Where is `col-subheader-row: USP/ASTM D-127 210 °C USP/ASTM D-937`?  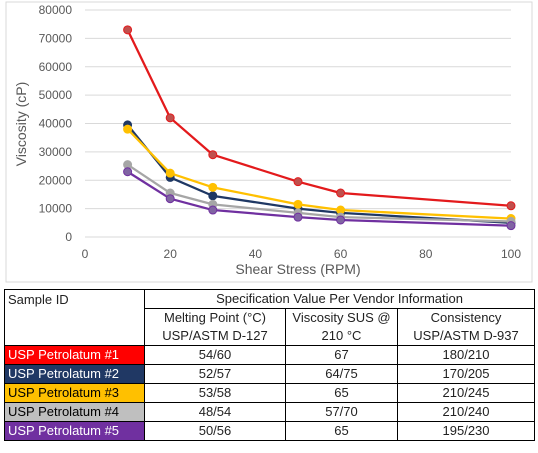
col-subheader-row: USP/ASTM D-127 210 °C USP/ASTM D-937 is located at coordinates (270, 336).